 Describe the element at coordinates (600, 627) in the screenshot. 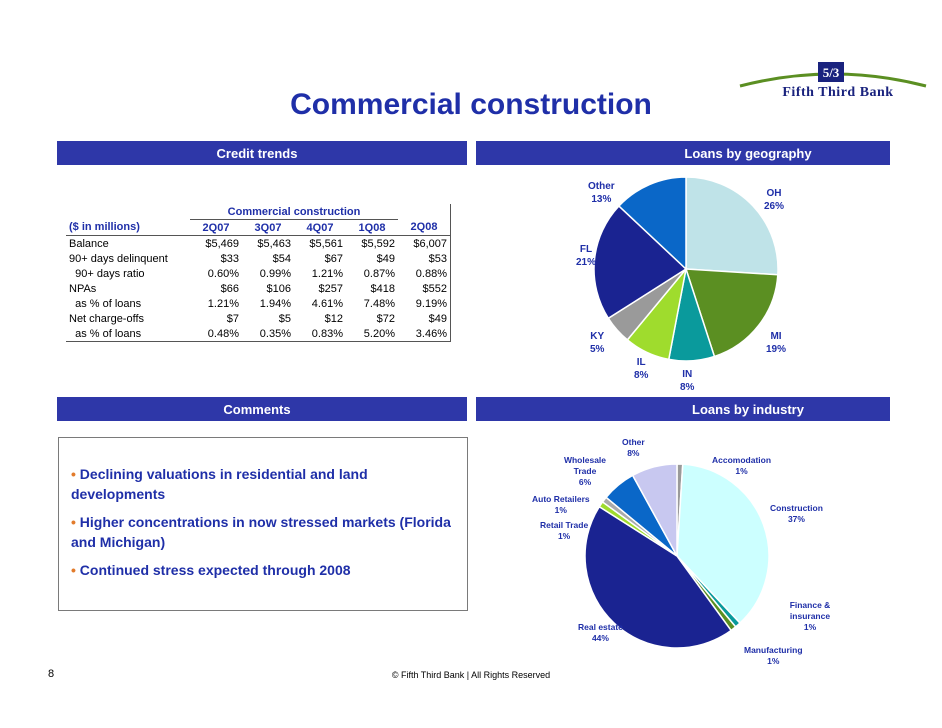

I see `slice-name: Real estate` at that location.